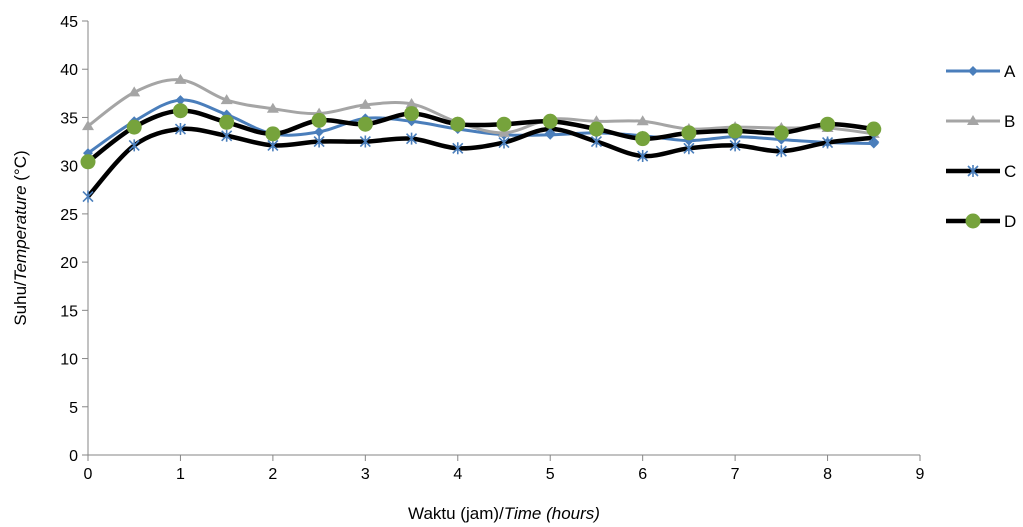 The width and height of the screenshot is (1023, 527). What do you see at coordinates (69, 167) in the screenshot?
I see `y-tick-label: 30` at bounding box center [69, 167].